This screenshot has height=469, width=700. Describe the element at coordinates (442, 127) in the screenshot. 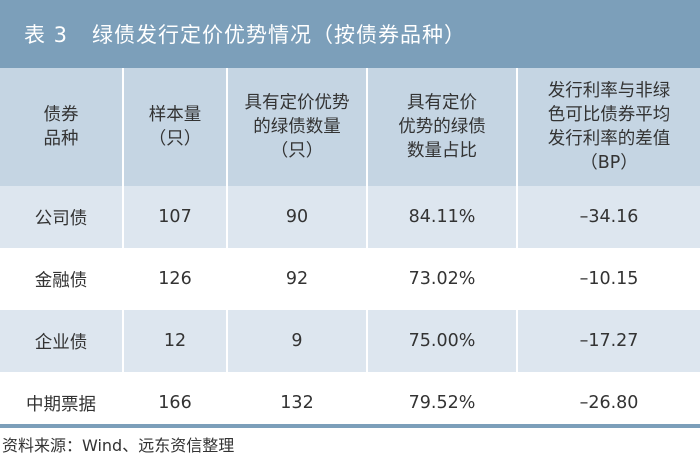

I see `header-advantage-ratio: 具有定价 优势的绿债 数量占比` at that location.